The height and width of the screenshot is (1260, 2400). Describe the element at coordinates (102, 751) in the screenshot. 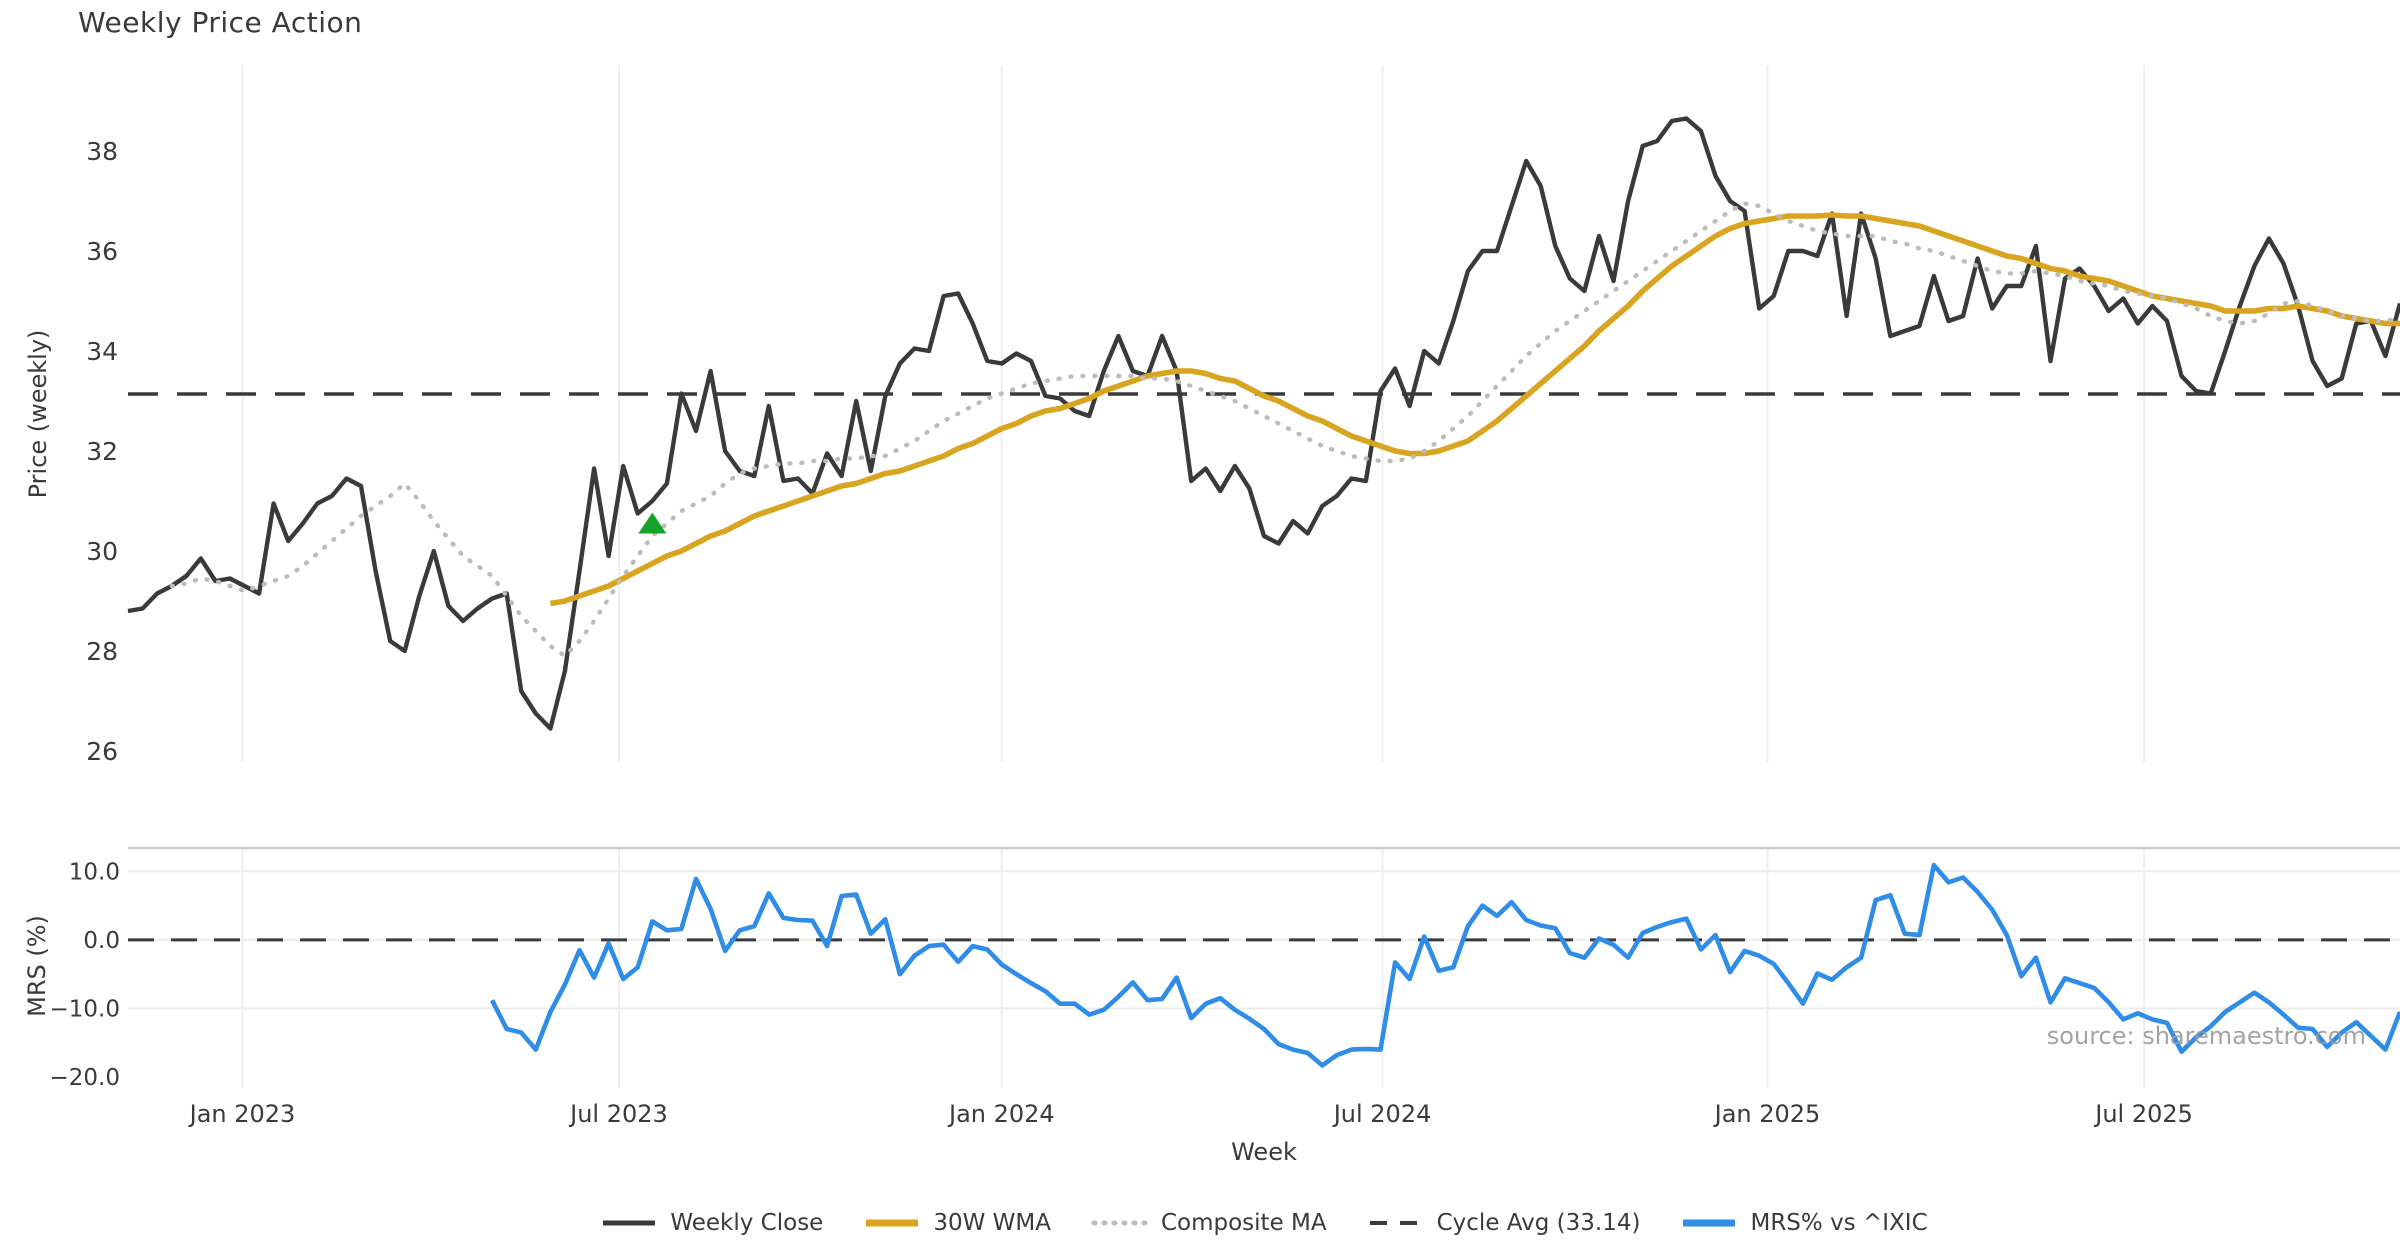

I see `price-y-tick-label: 26` at that location.